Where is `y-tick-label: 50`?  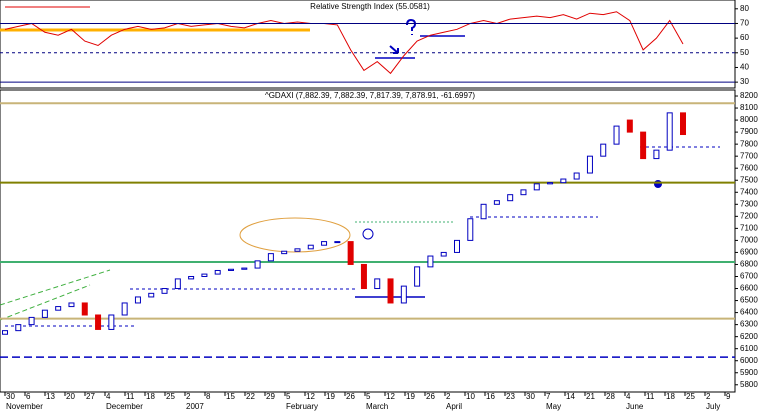
y-tick-label: 50 is located at coordinates (744, 52).